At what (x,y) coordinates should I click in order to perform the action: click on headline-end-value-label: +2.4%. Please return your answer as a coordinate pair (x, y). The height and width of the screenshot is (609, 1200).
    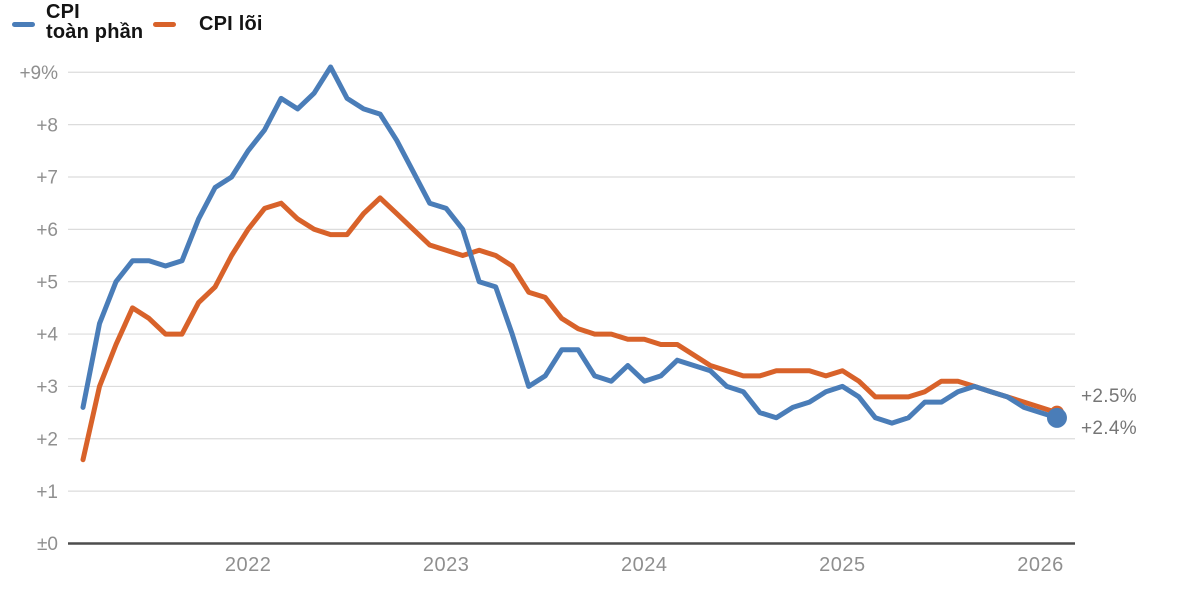
    Looking at the image, I should click on (1109, 428).